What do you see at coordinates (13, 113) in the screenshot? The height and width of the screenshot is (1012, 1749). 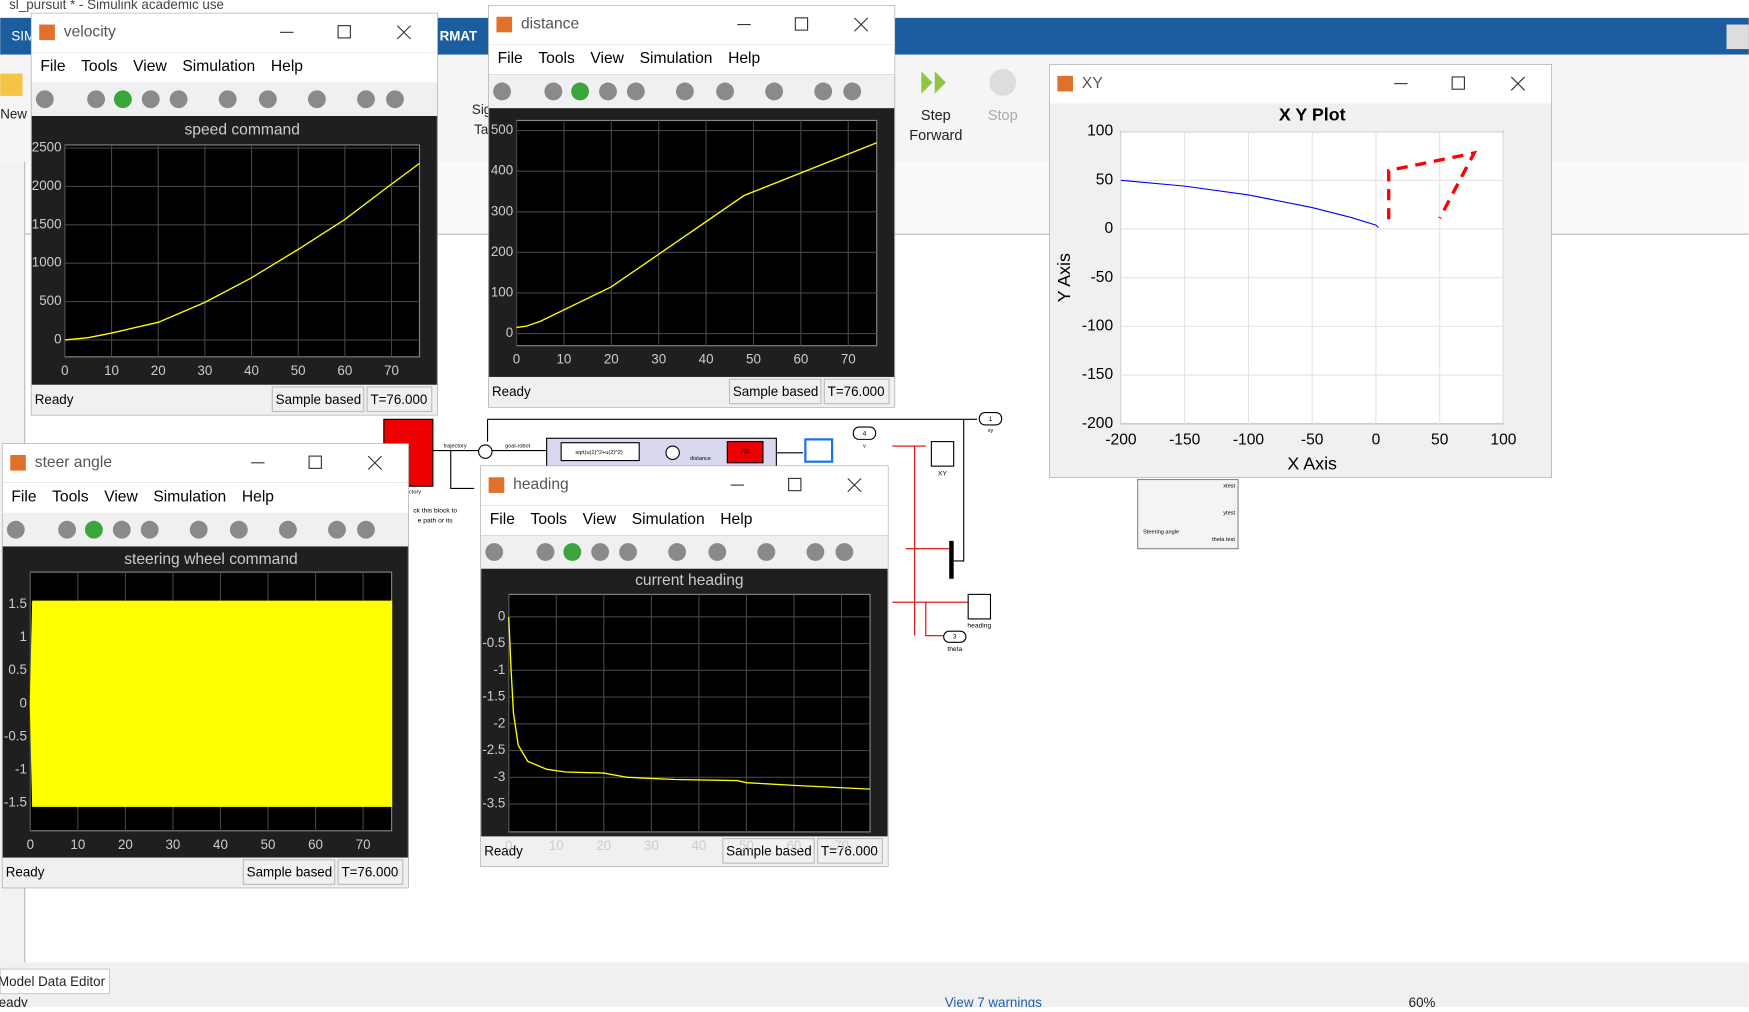 I see `button-label: New` at bounding box center [13, 113].